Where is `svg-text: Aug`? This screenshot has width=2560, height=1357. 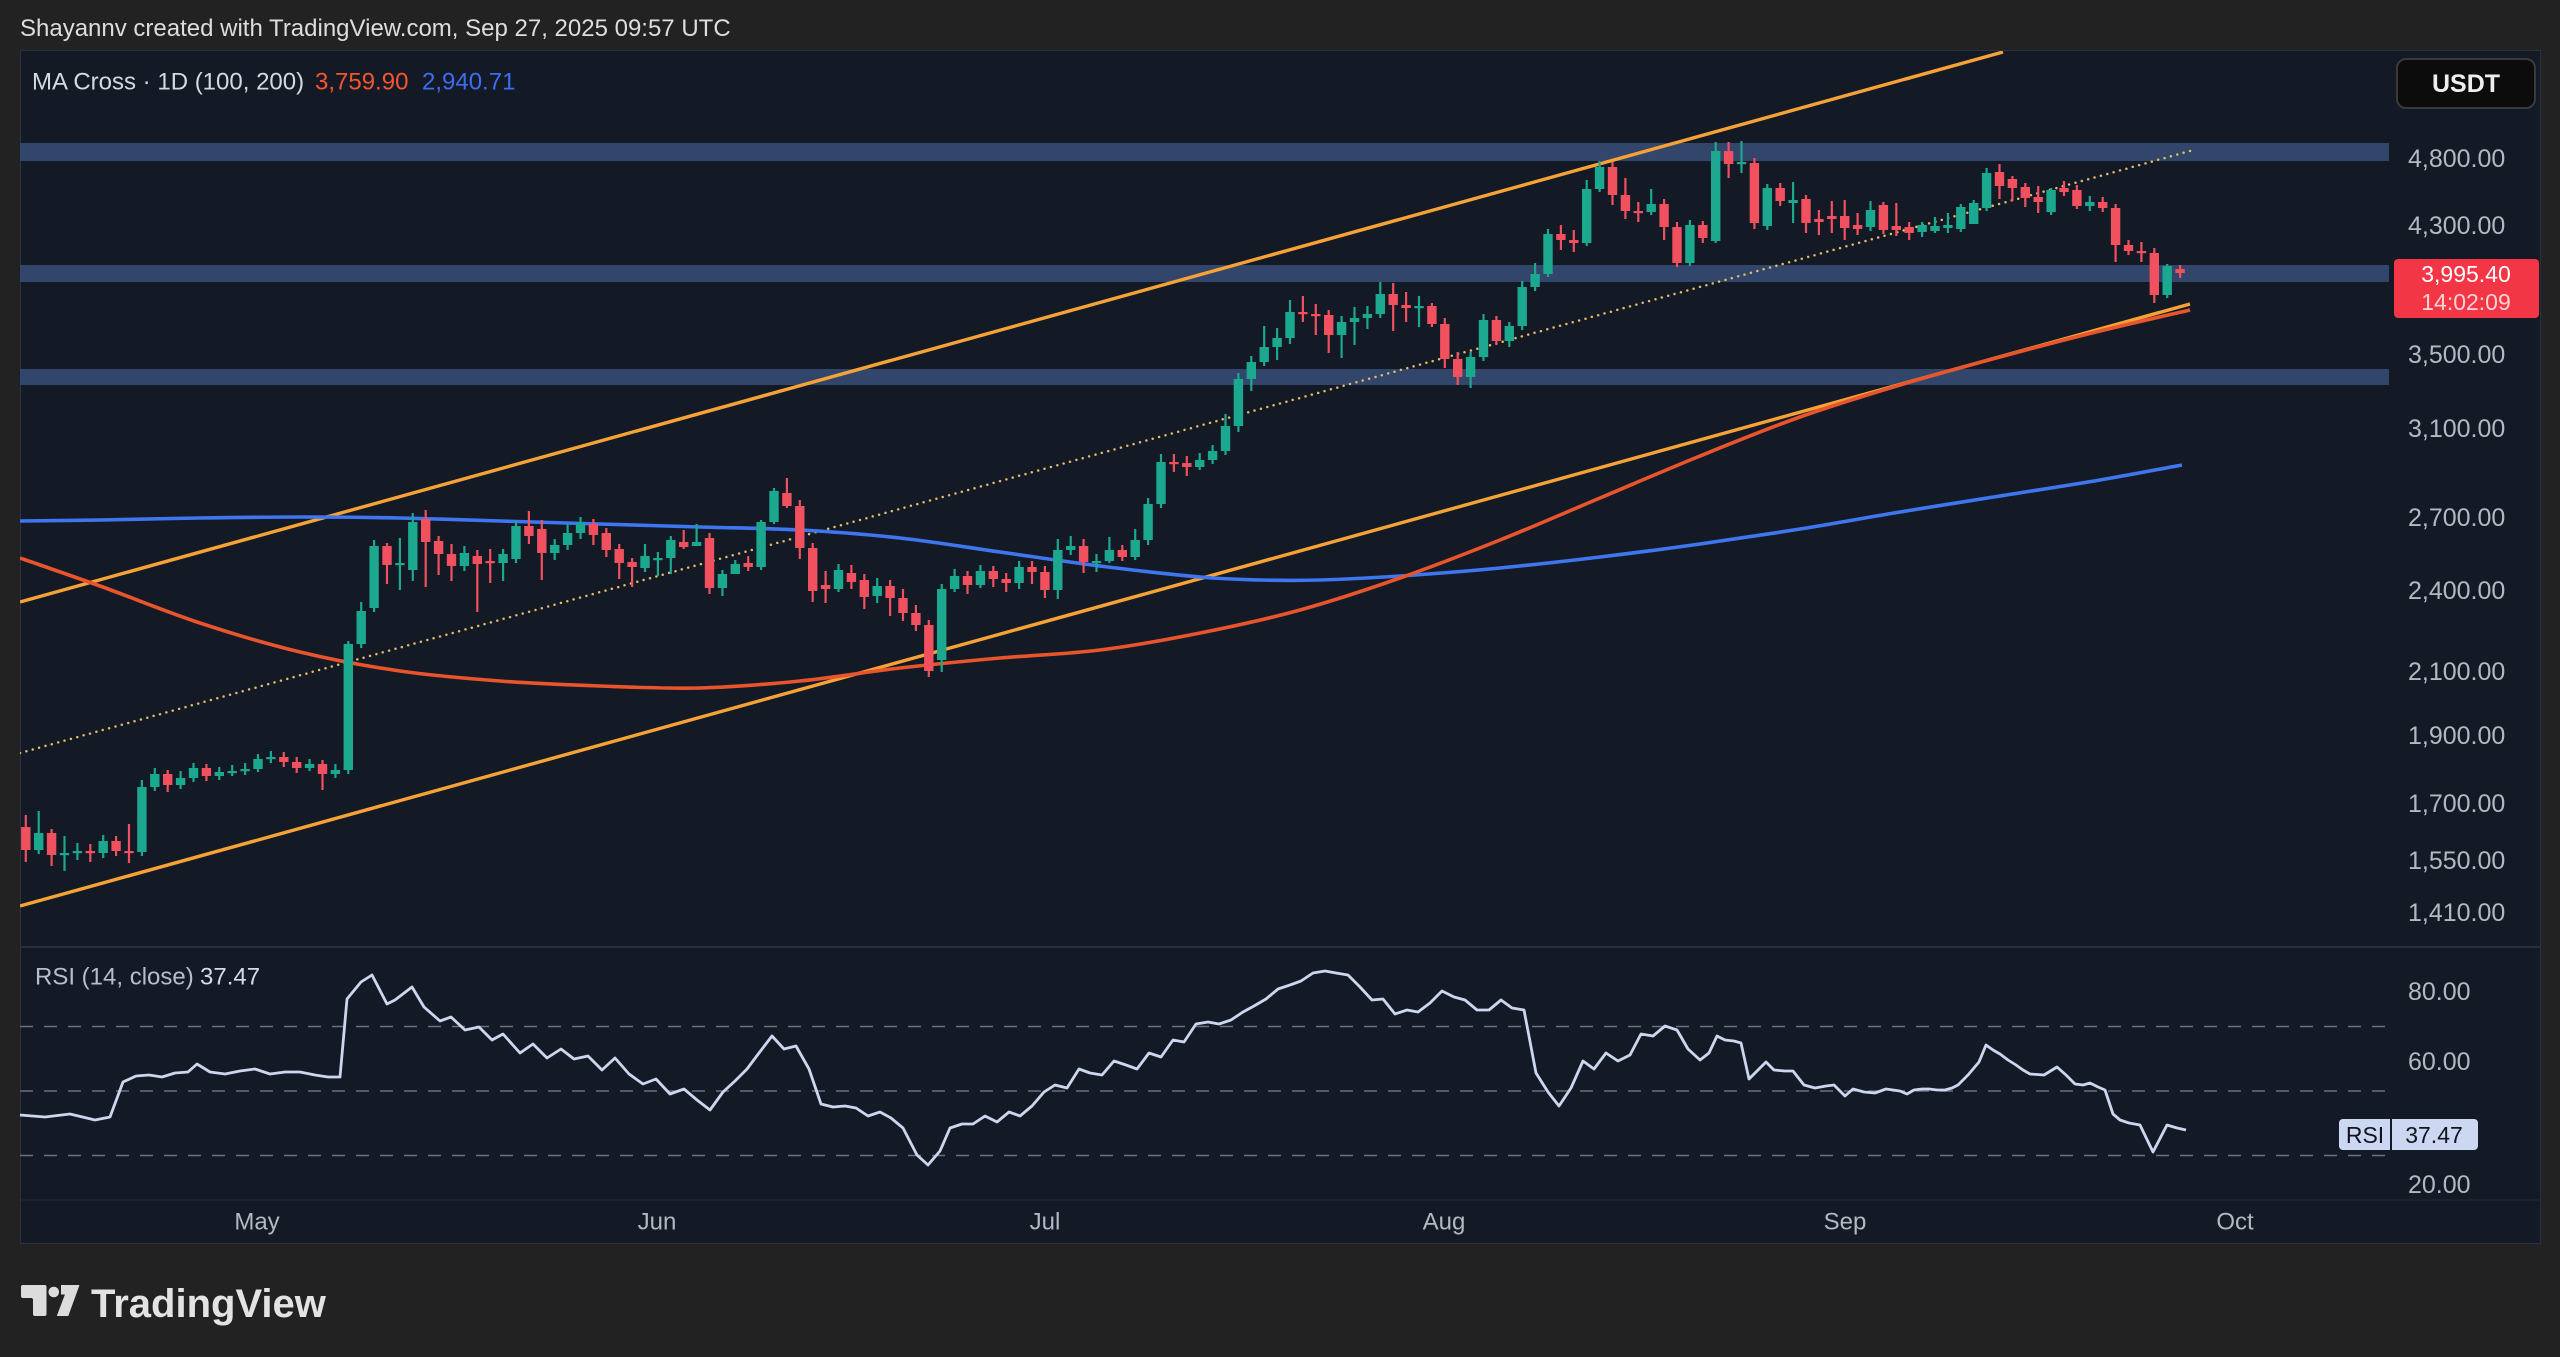 svg-text: Aug is located at coordinates (1444, 1222).